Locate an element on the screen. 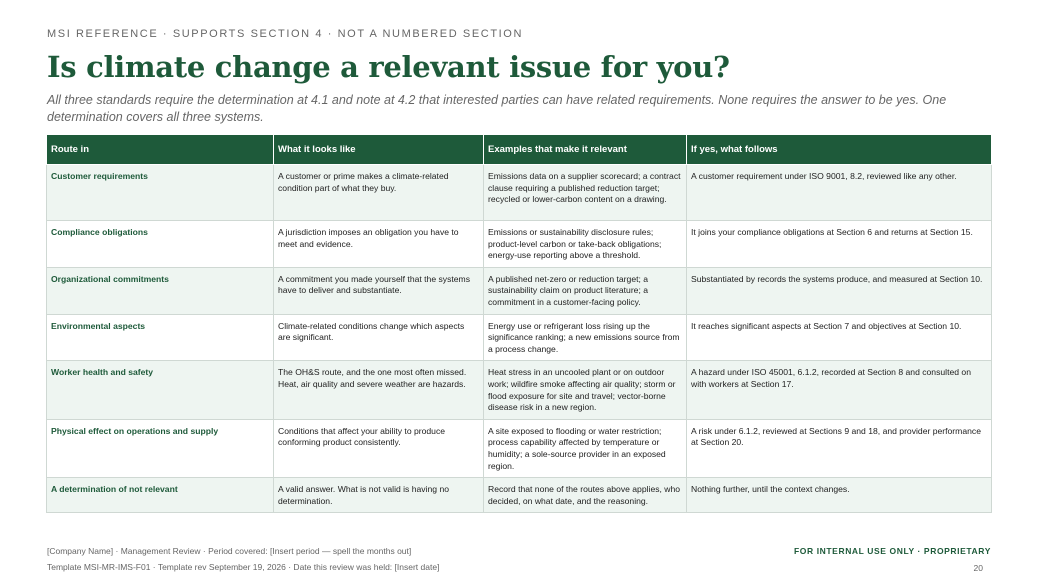 This screenshot has height=585, width=1041. header-if-yes: If yes, what follows is located at coordinates (839, 149).